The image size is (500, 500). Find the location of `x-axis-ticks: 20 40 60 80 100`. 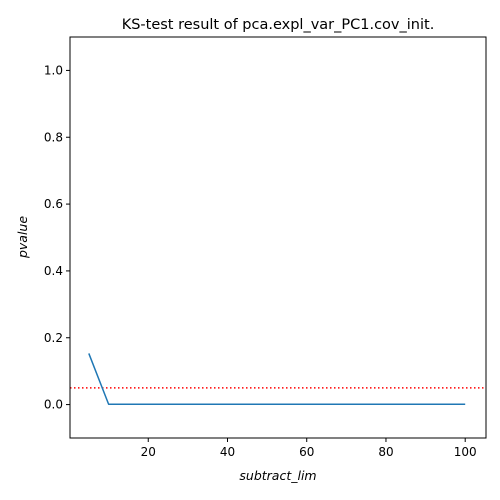

x-axis-ticks: 20 40 60 80 100 is located at coordinates (309, 448).